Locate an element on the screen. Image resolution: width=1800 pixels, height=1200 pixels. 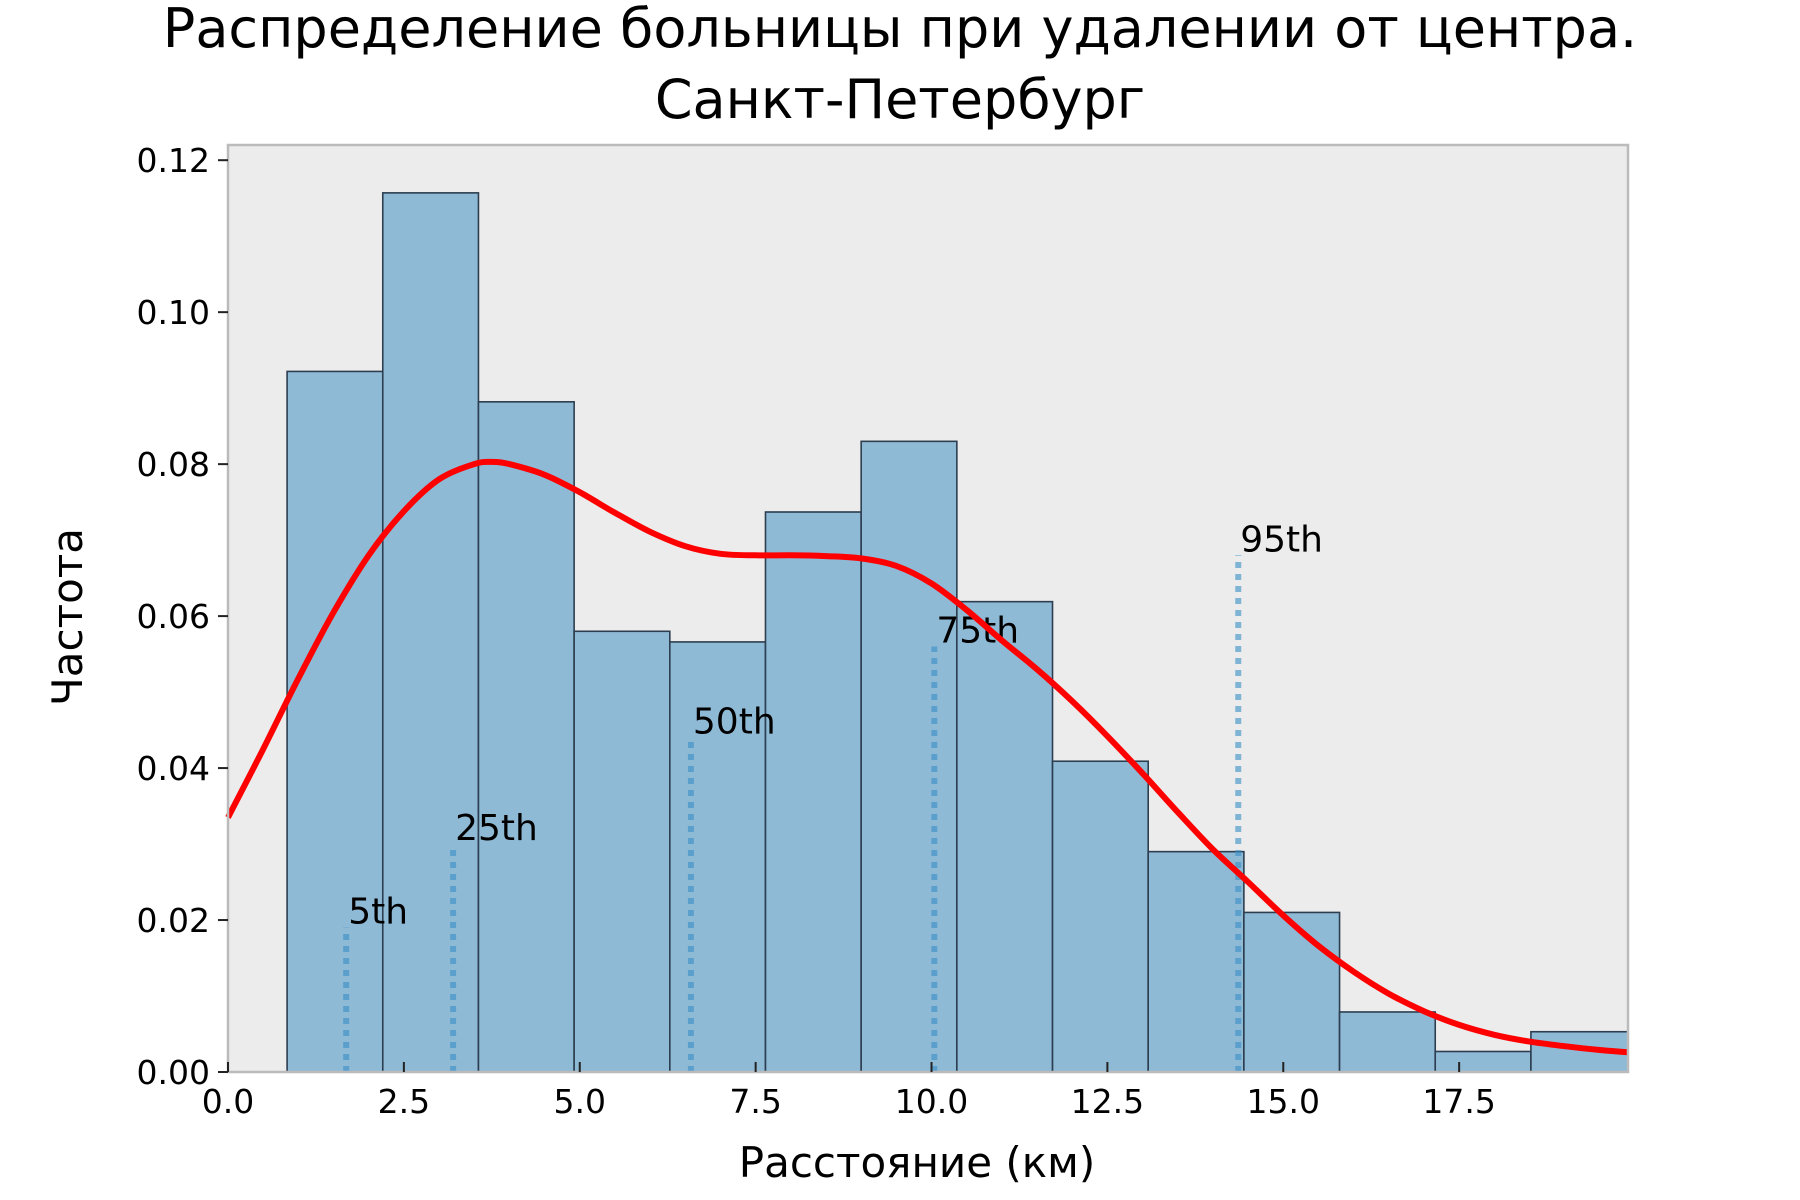
x-tick-label: 5.0 is located at coordinates (580, 1101).